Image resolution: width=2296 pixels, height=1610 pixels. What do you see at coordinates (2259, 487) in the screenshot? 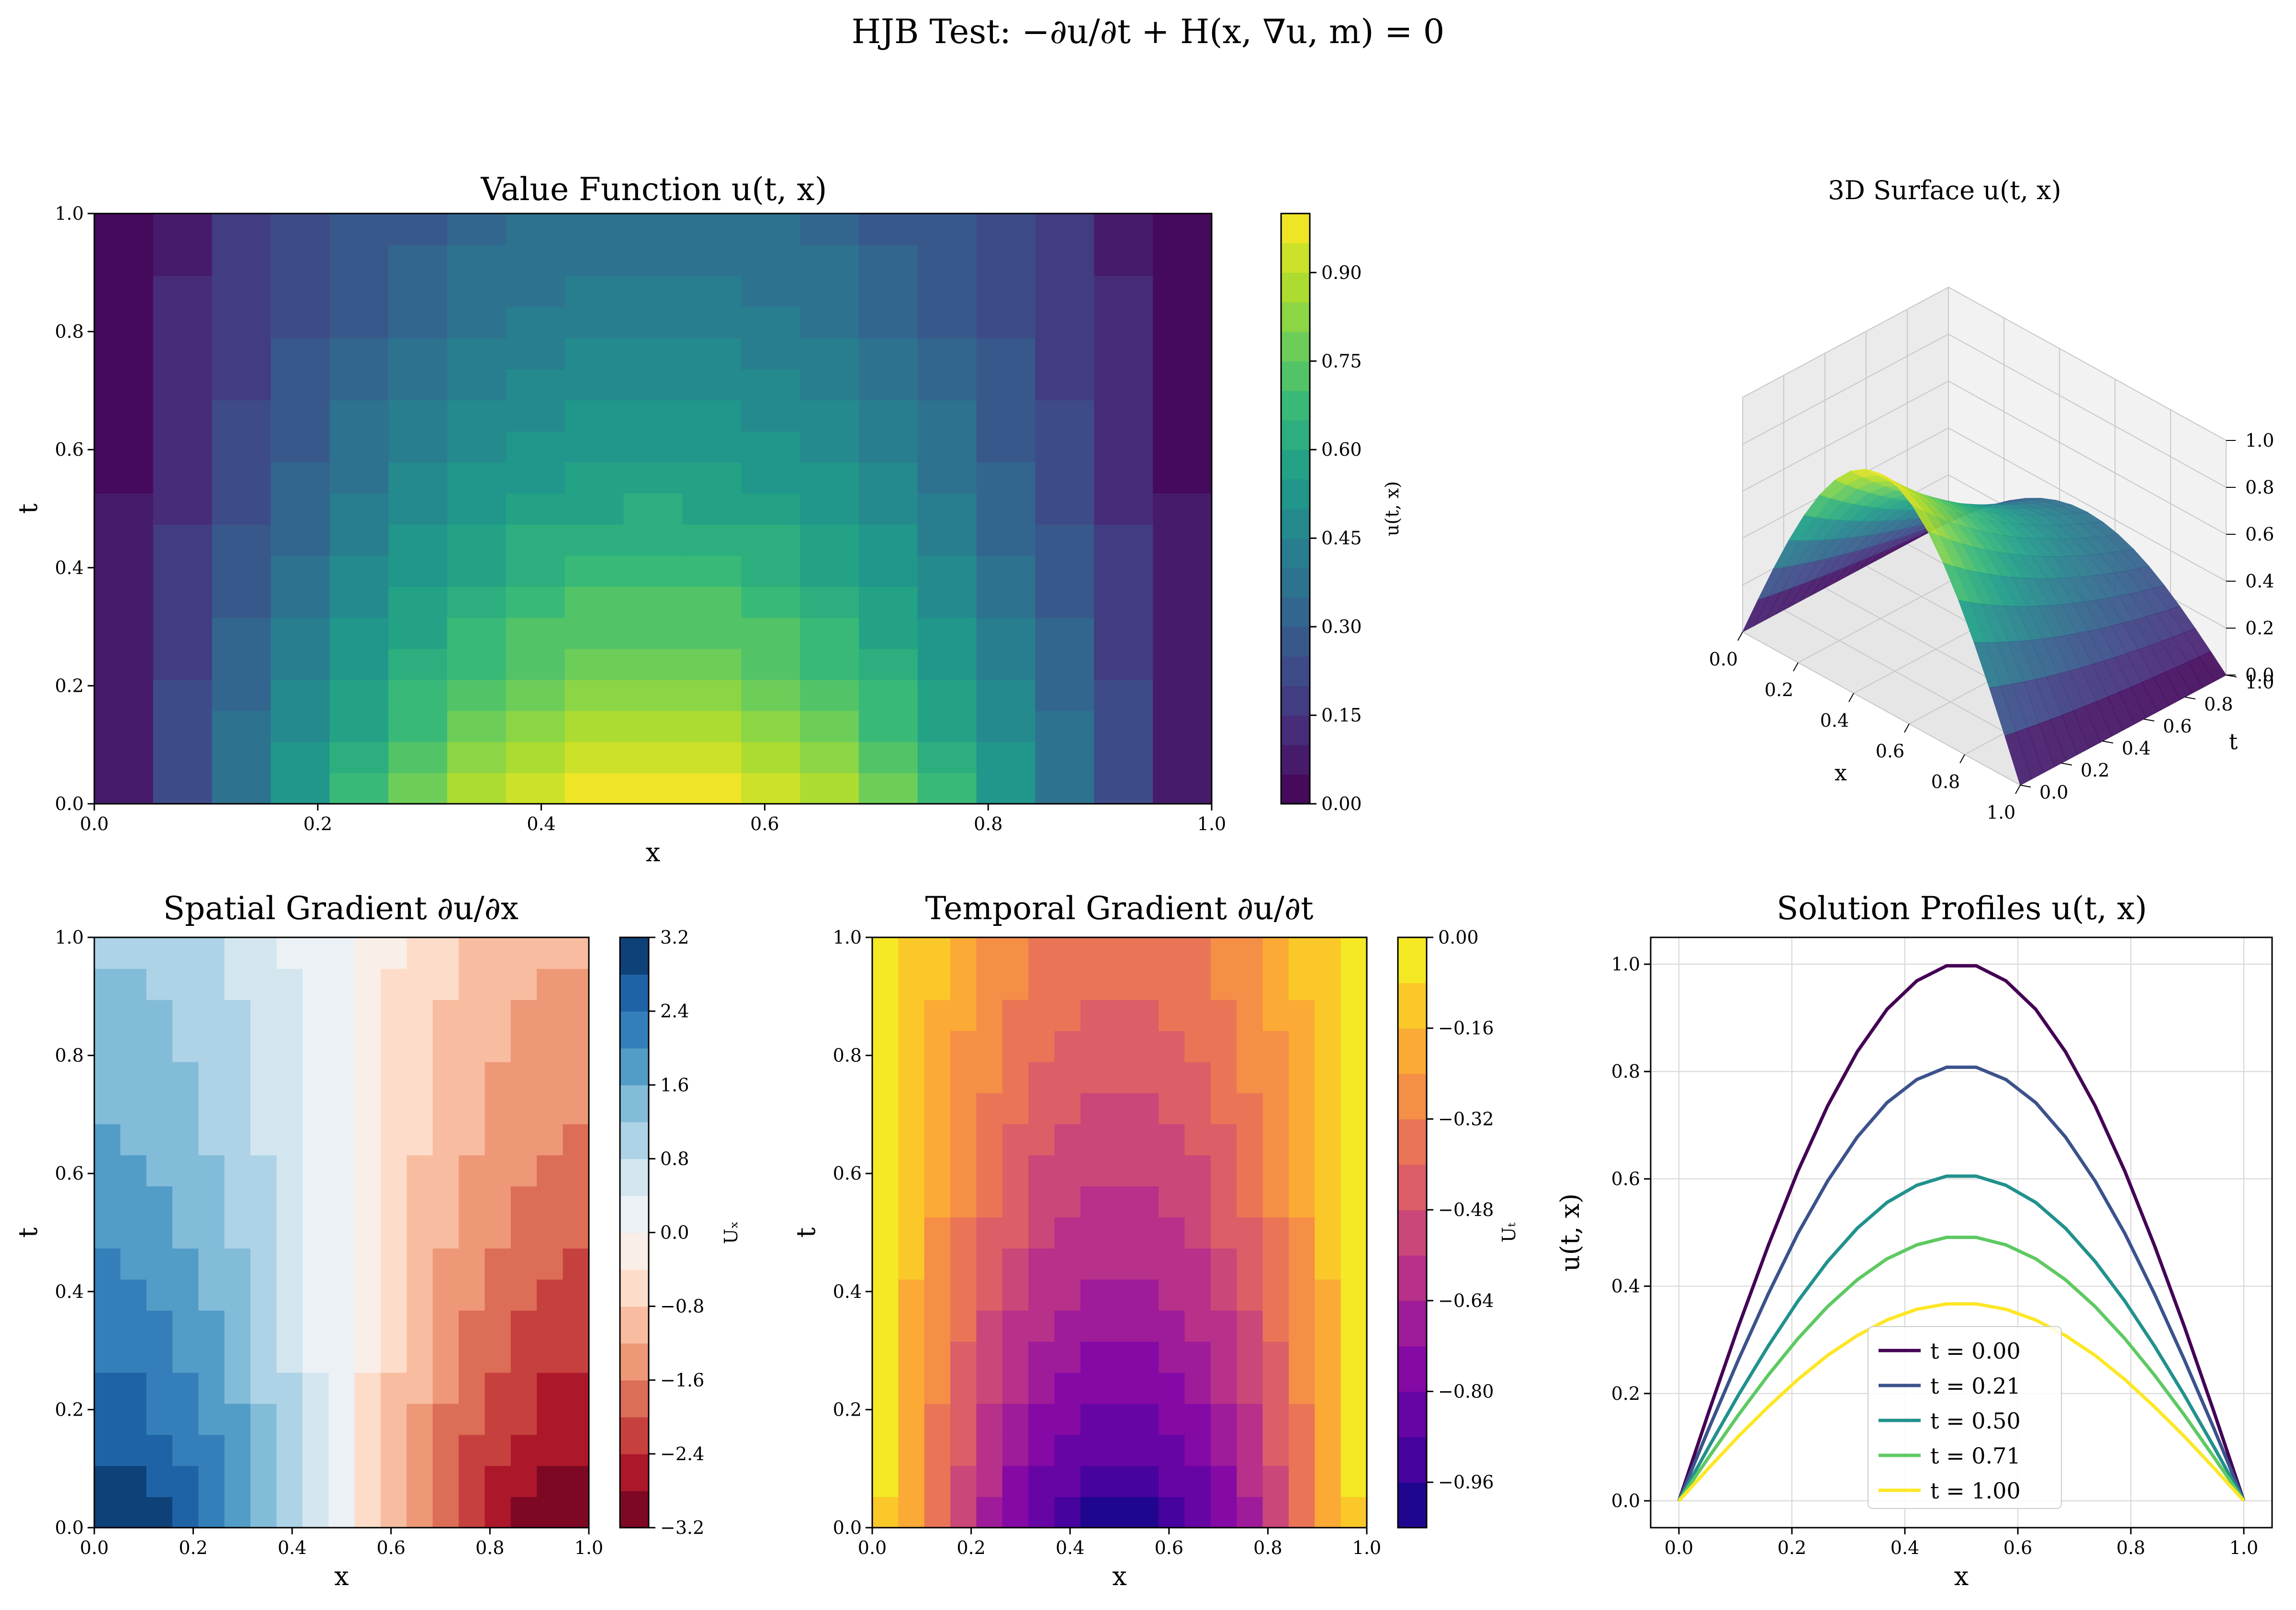
I see `z-tick-label: 0.8` at bounding box center [2259, 487].